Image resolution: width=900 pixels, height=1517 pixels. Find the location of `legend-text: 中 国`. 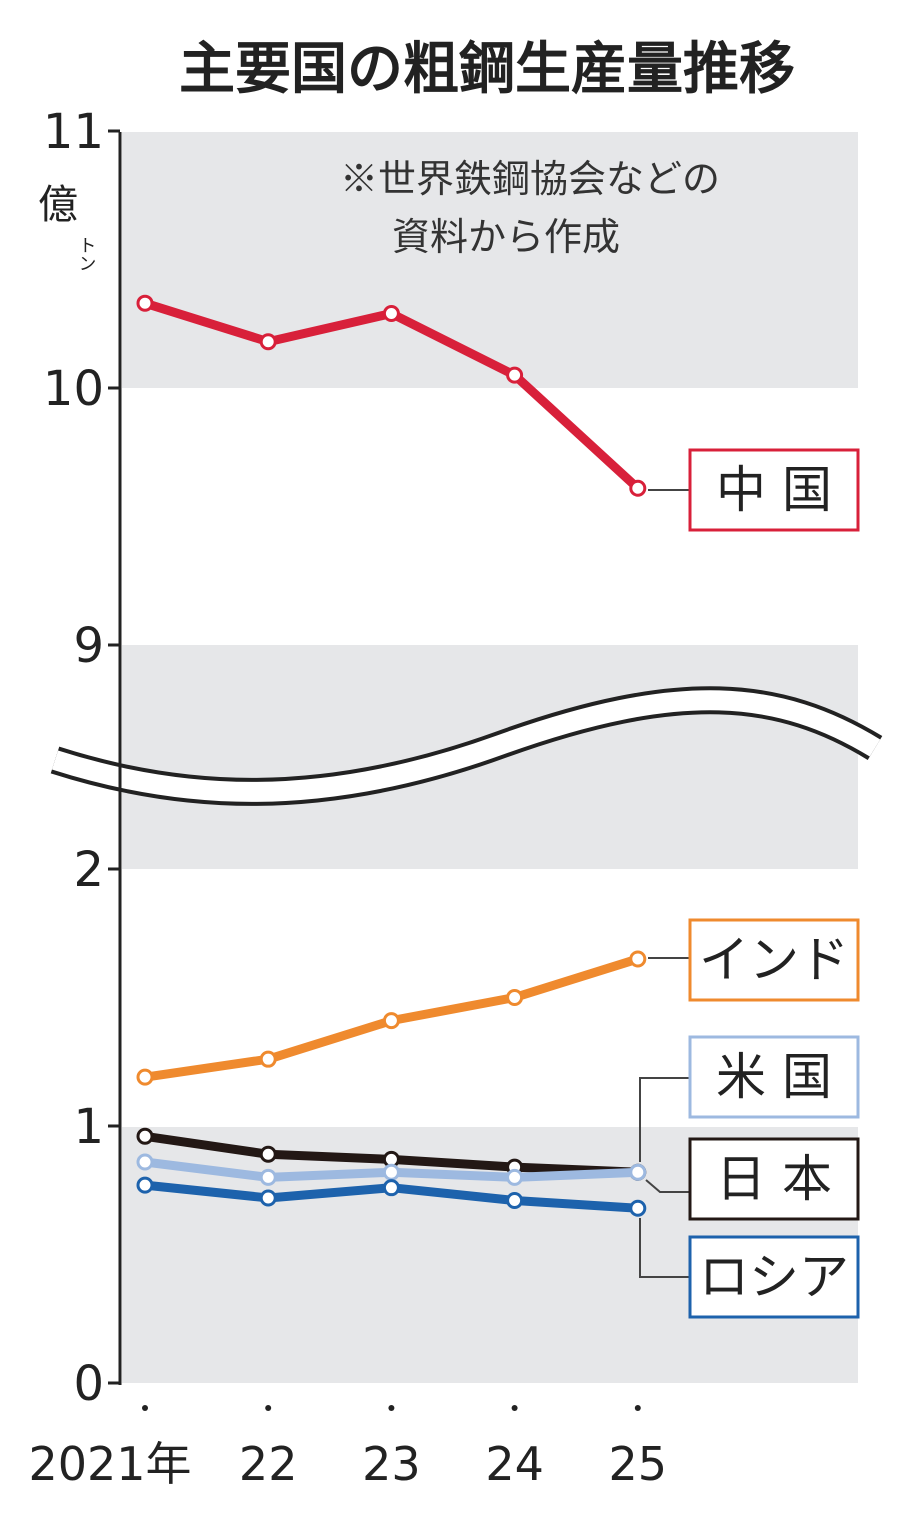

legend-text: 中 国 is located at coordinates (774, 490).